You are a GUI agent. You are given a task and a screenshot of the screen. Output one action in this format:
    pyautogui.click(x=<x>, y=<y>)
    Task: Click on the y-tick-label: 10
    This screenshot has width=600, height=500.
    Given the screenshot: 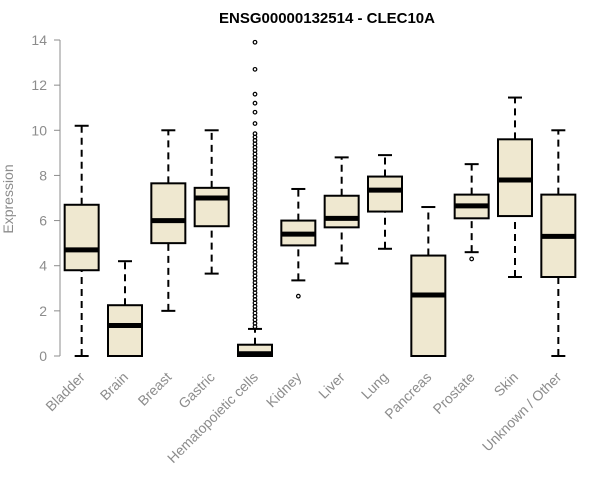 What is the action you would take?
    pyautogui.click(x=39, y=130)
    